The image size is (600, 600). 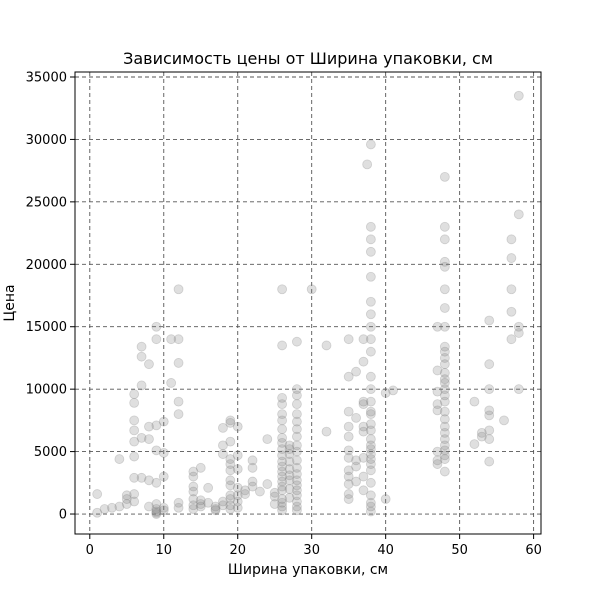 What do you see at coordinates (308, 570) in the screenshot?
I see `x-axis-title: Ширина упаковки, см` at bounding box center [308, 570].